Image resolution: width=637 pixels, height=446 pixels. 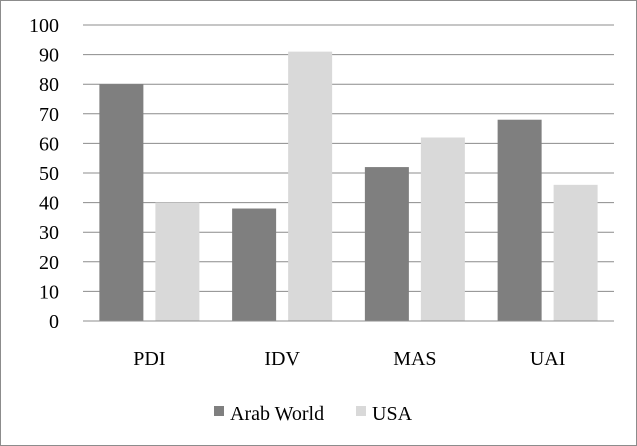 What do you see at coordinates (149, 359) in the screenshot?
I see `x-tick-label: PDI` at bounding box center [149, 359].